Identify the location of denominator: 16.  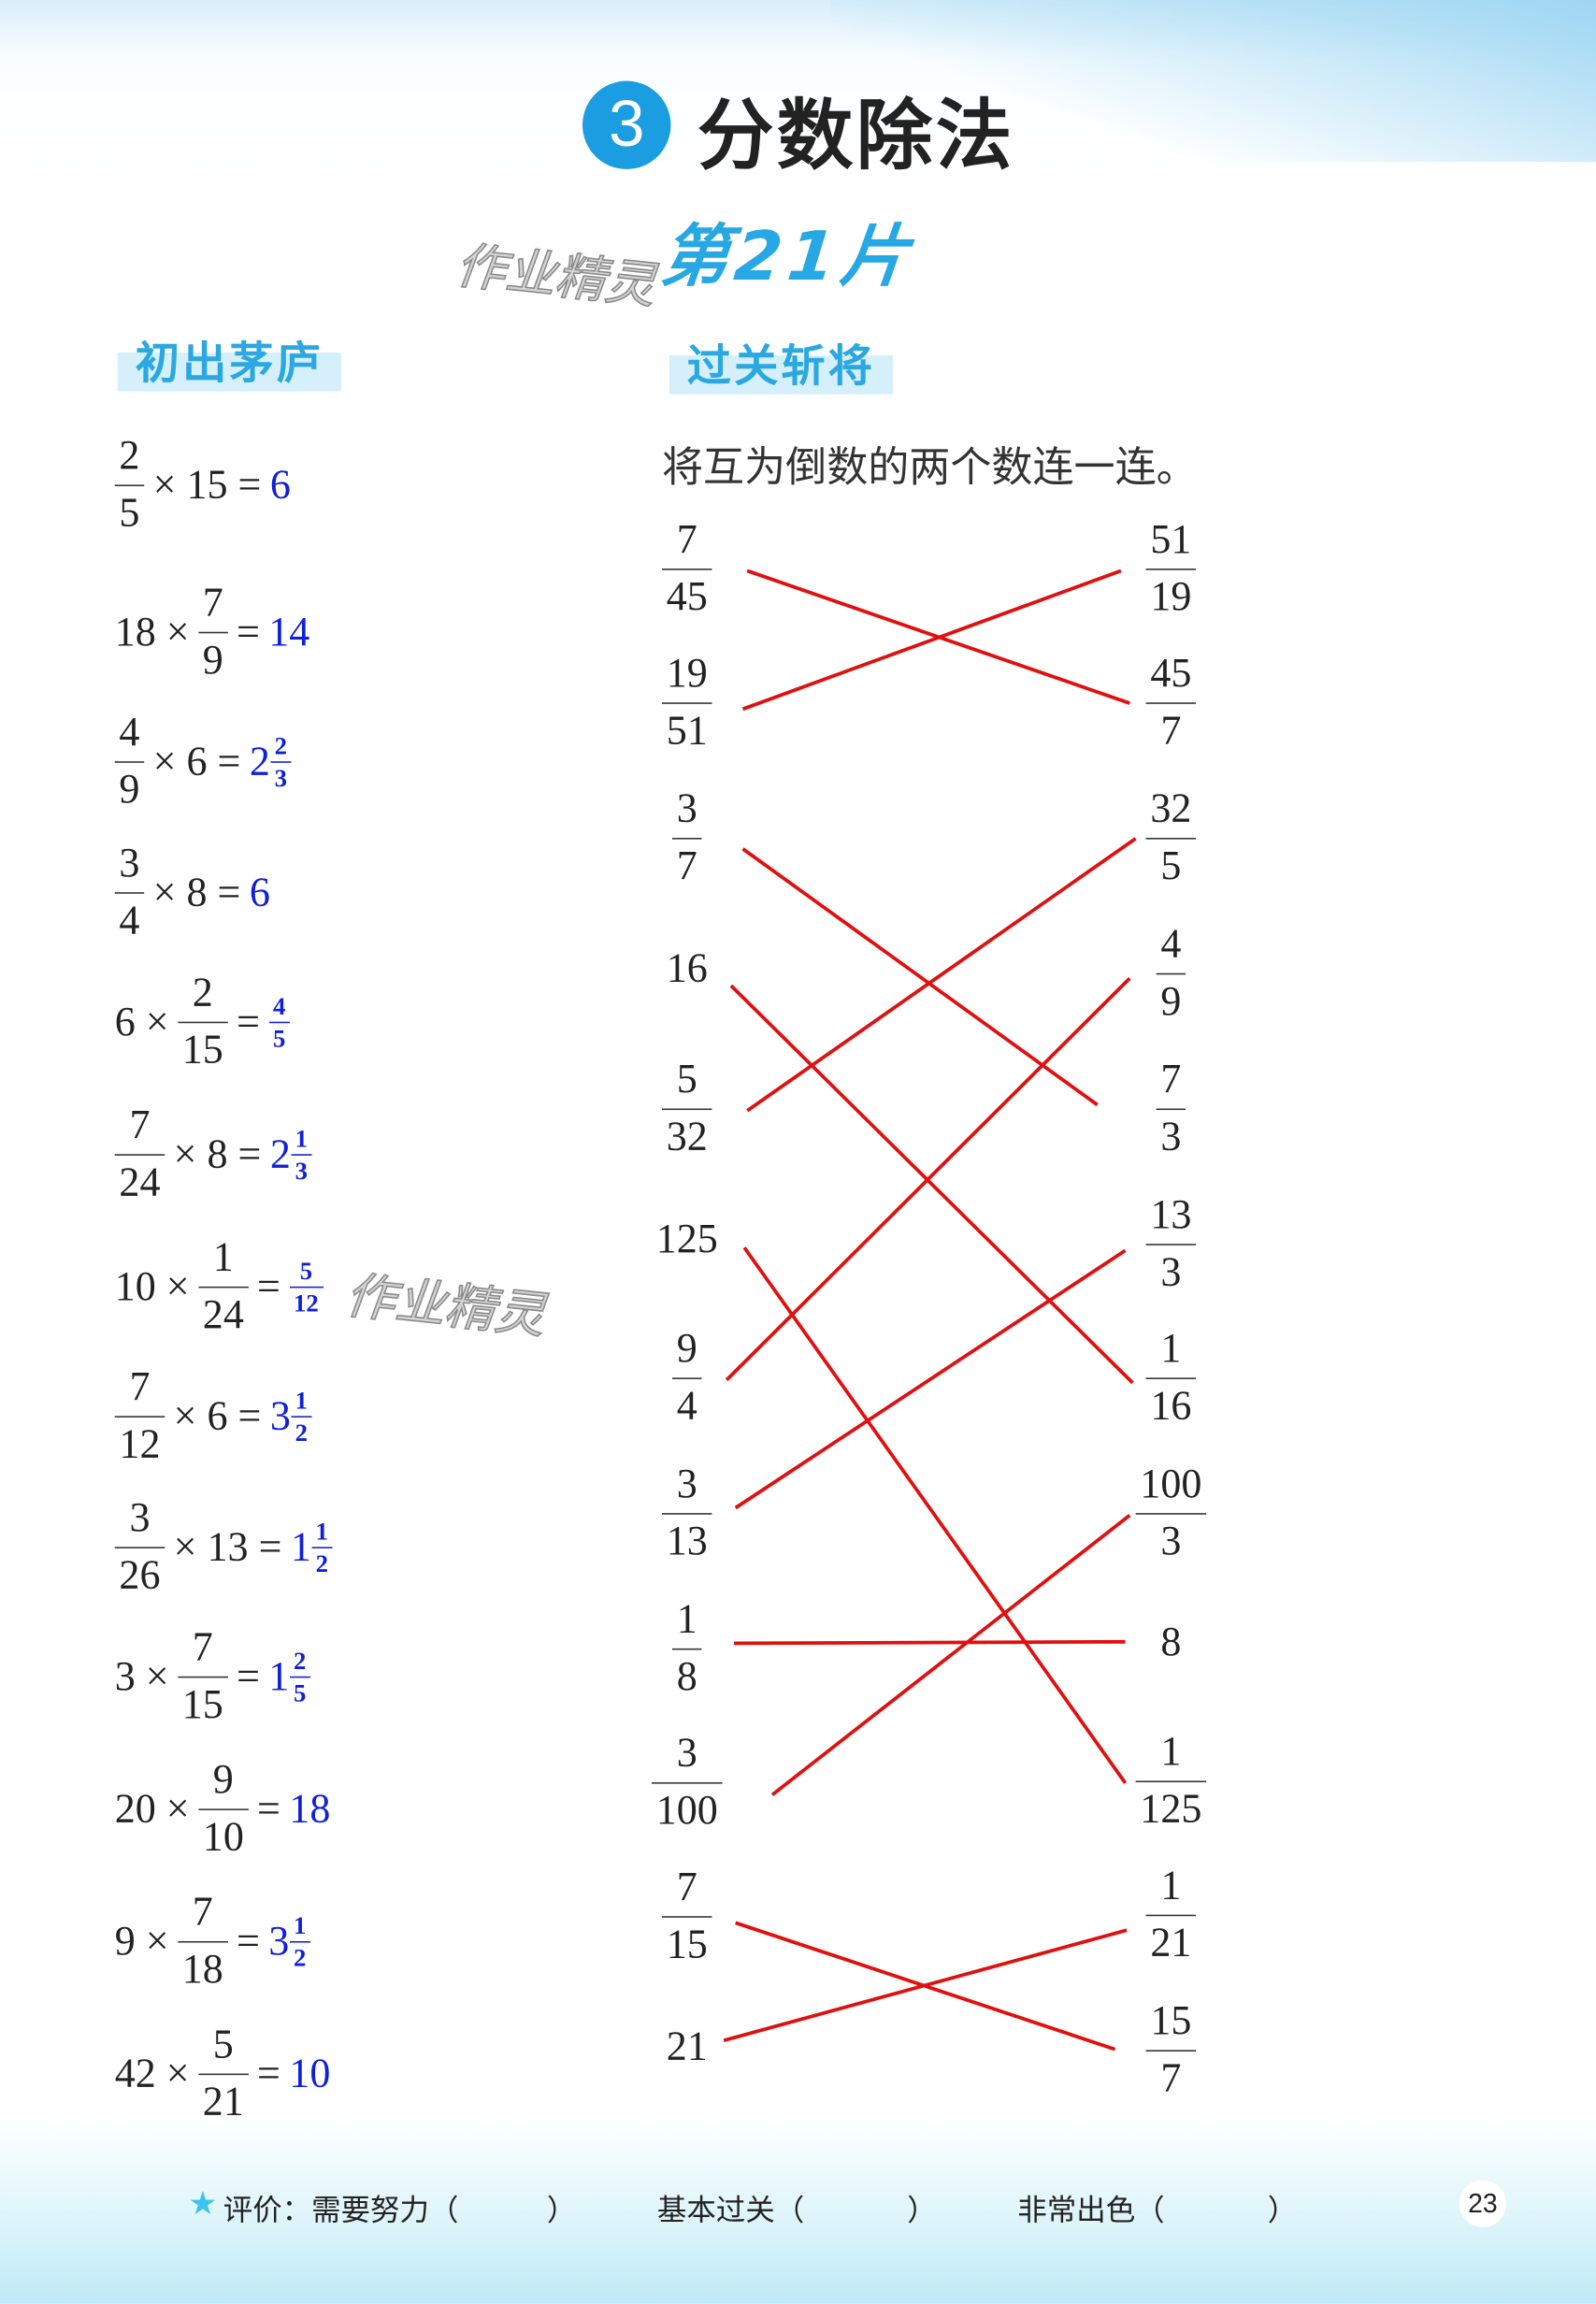
(1171, 1406).